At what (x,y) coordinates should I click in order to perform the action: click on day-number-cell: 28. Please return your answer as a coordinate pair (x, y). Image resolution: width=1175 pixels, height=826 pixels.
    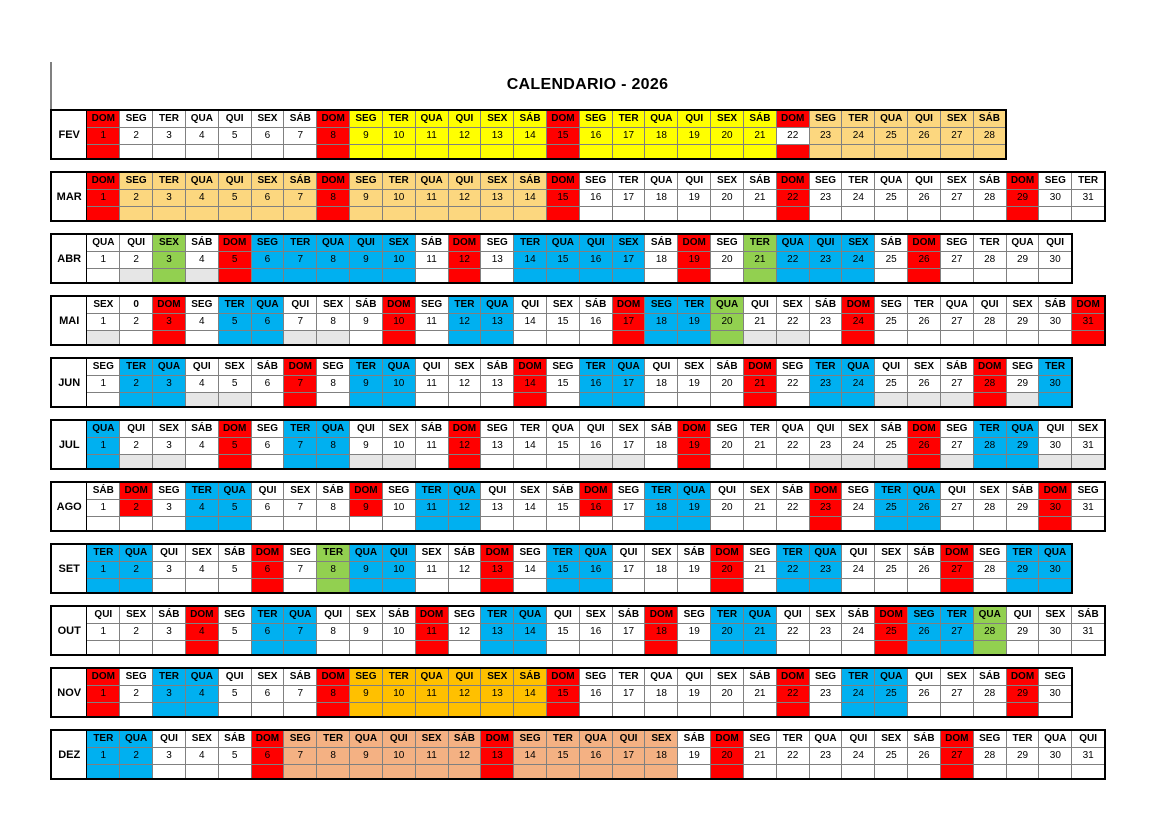
    Looking at the image, I should click on (989, 631).